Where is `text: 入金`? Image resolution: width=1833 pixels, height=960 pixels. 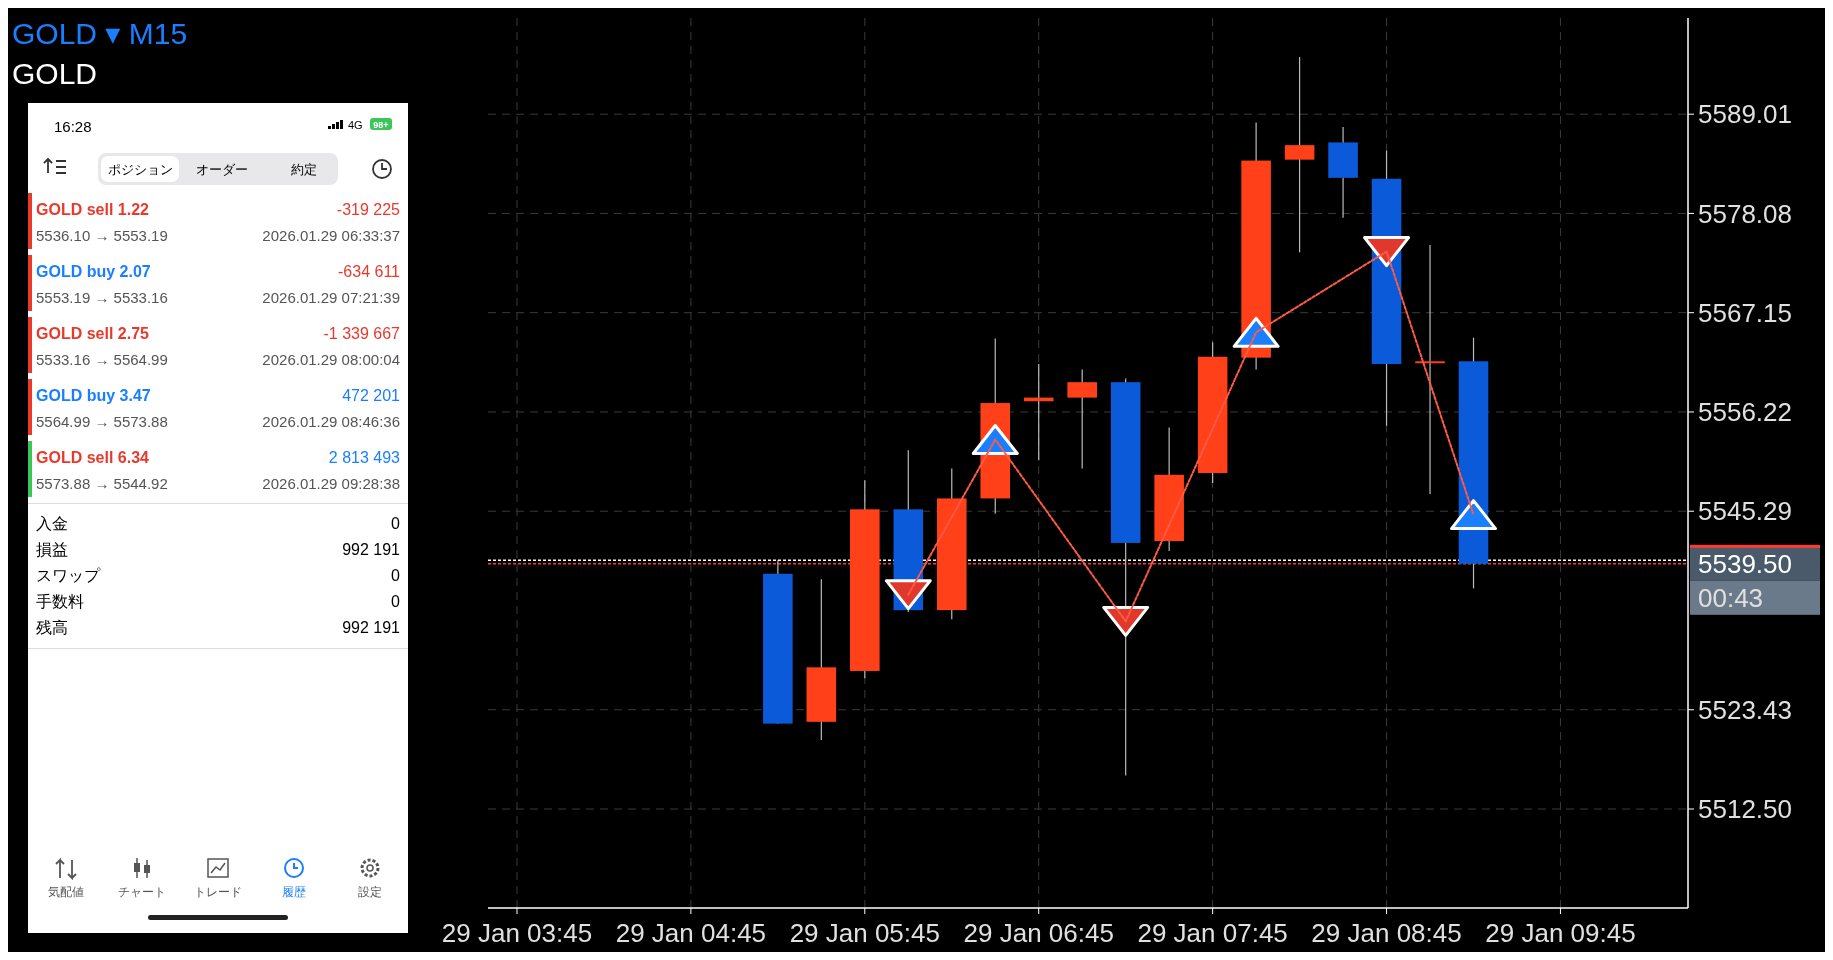
text: 入金 is located at coordinates (52, 523).